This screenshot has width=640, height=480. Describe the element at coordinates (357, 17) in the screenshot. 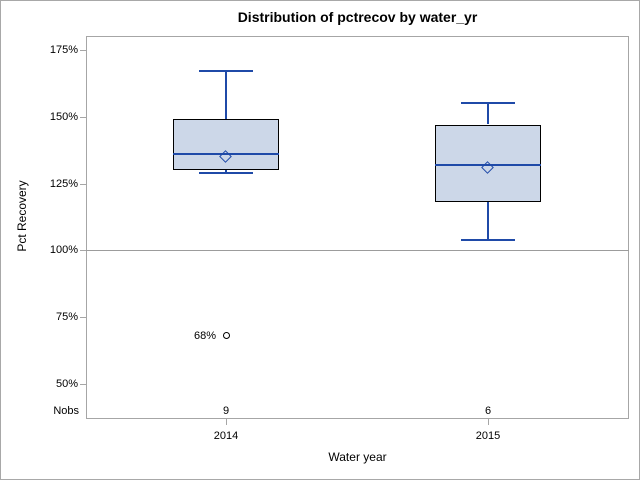

I see `chart-title: Distribution of pctrecov by water_yr` at that location.